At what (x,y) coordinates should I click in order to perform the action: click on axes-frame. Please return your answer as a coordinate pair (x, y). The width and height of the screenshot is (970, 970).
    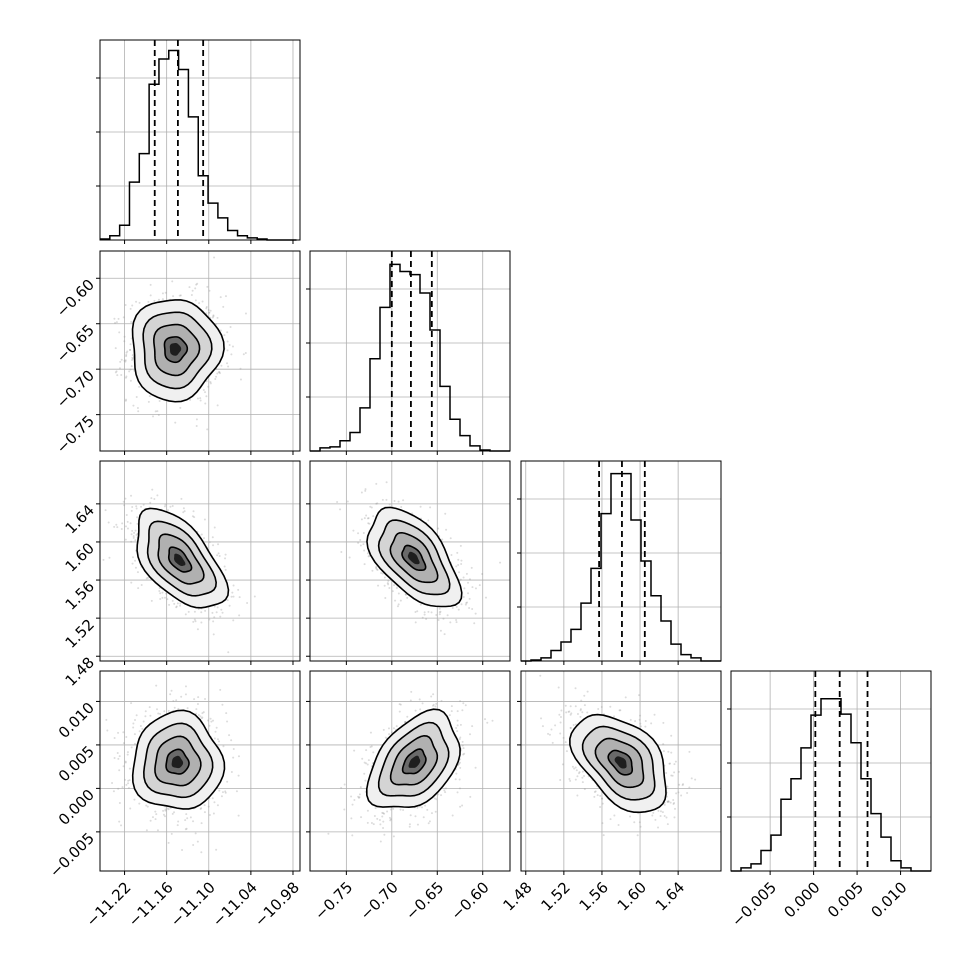
    Looking at the image, I should click on (200, 771).